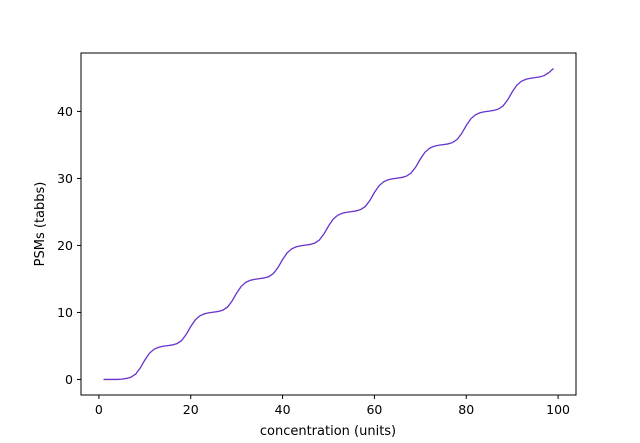 Image resolution: width=640 pixels, height=443 pixels. What do you see at coordinates (99, 409) in the screenshot?
I see `x-tick-label: 0` at bounding box center [99, 409].